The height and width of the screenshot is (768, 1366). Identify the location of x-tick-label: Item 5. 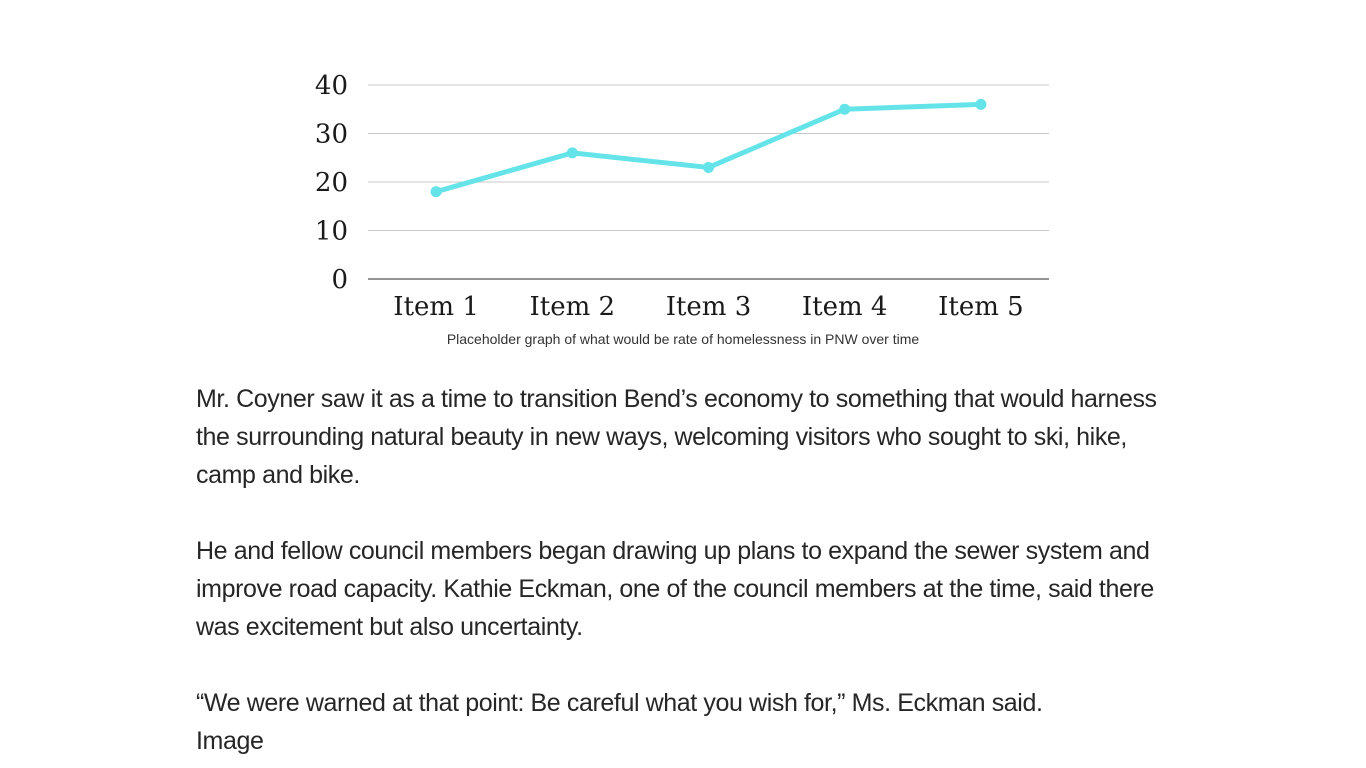
(981, 307).